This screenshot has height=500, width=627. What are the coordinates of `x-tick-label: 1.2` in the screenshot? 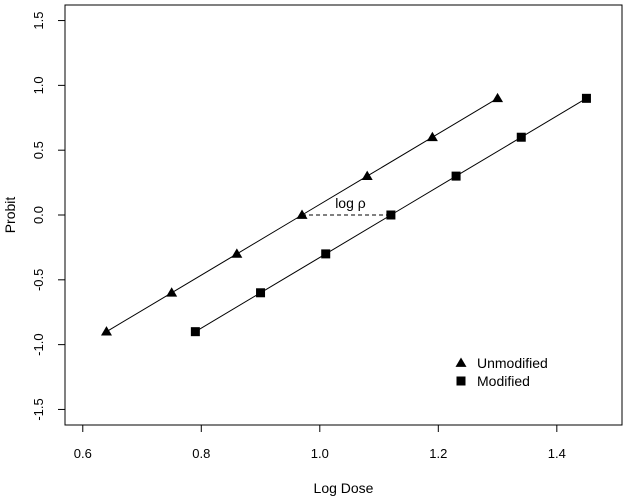 It's located at (438, 453).